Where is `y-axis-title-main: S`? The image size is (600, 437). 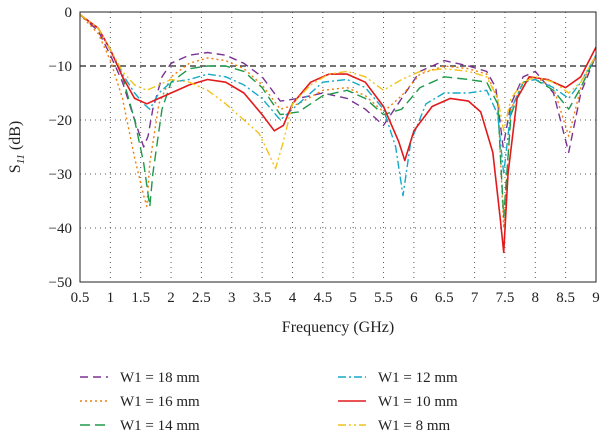 y-axis-title-main: S is located at coordinates (15, 168).